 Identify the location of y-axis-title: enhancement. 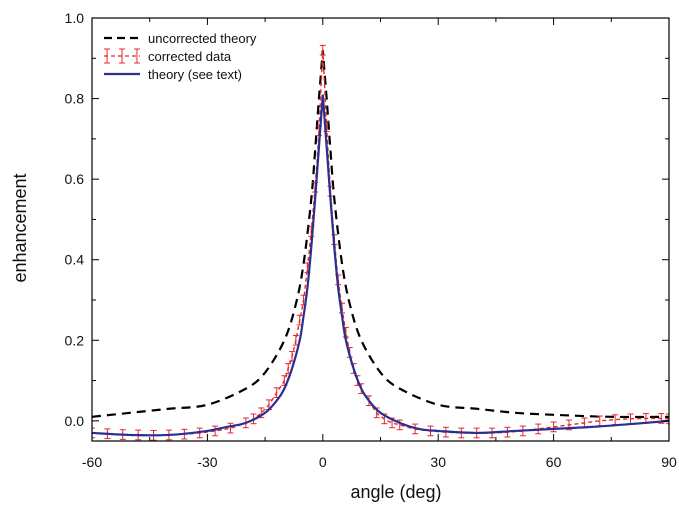
(20, 227).